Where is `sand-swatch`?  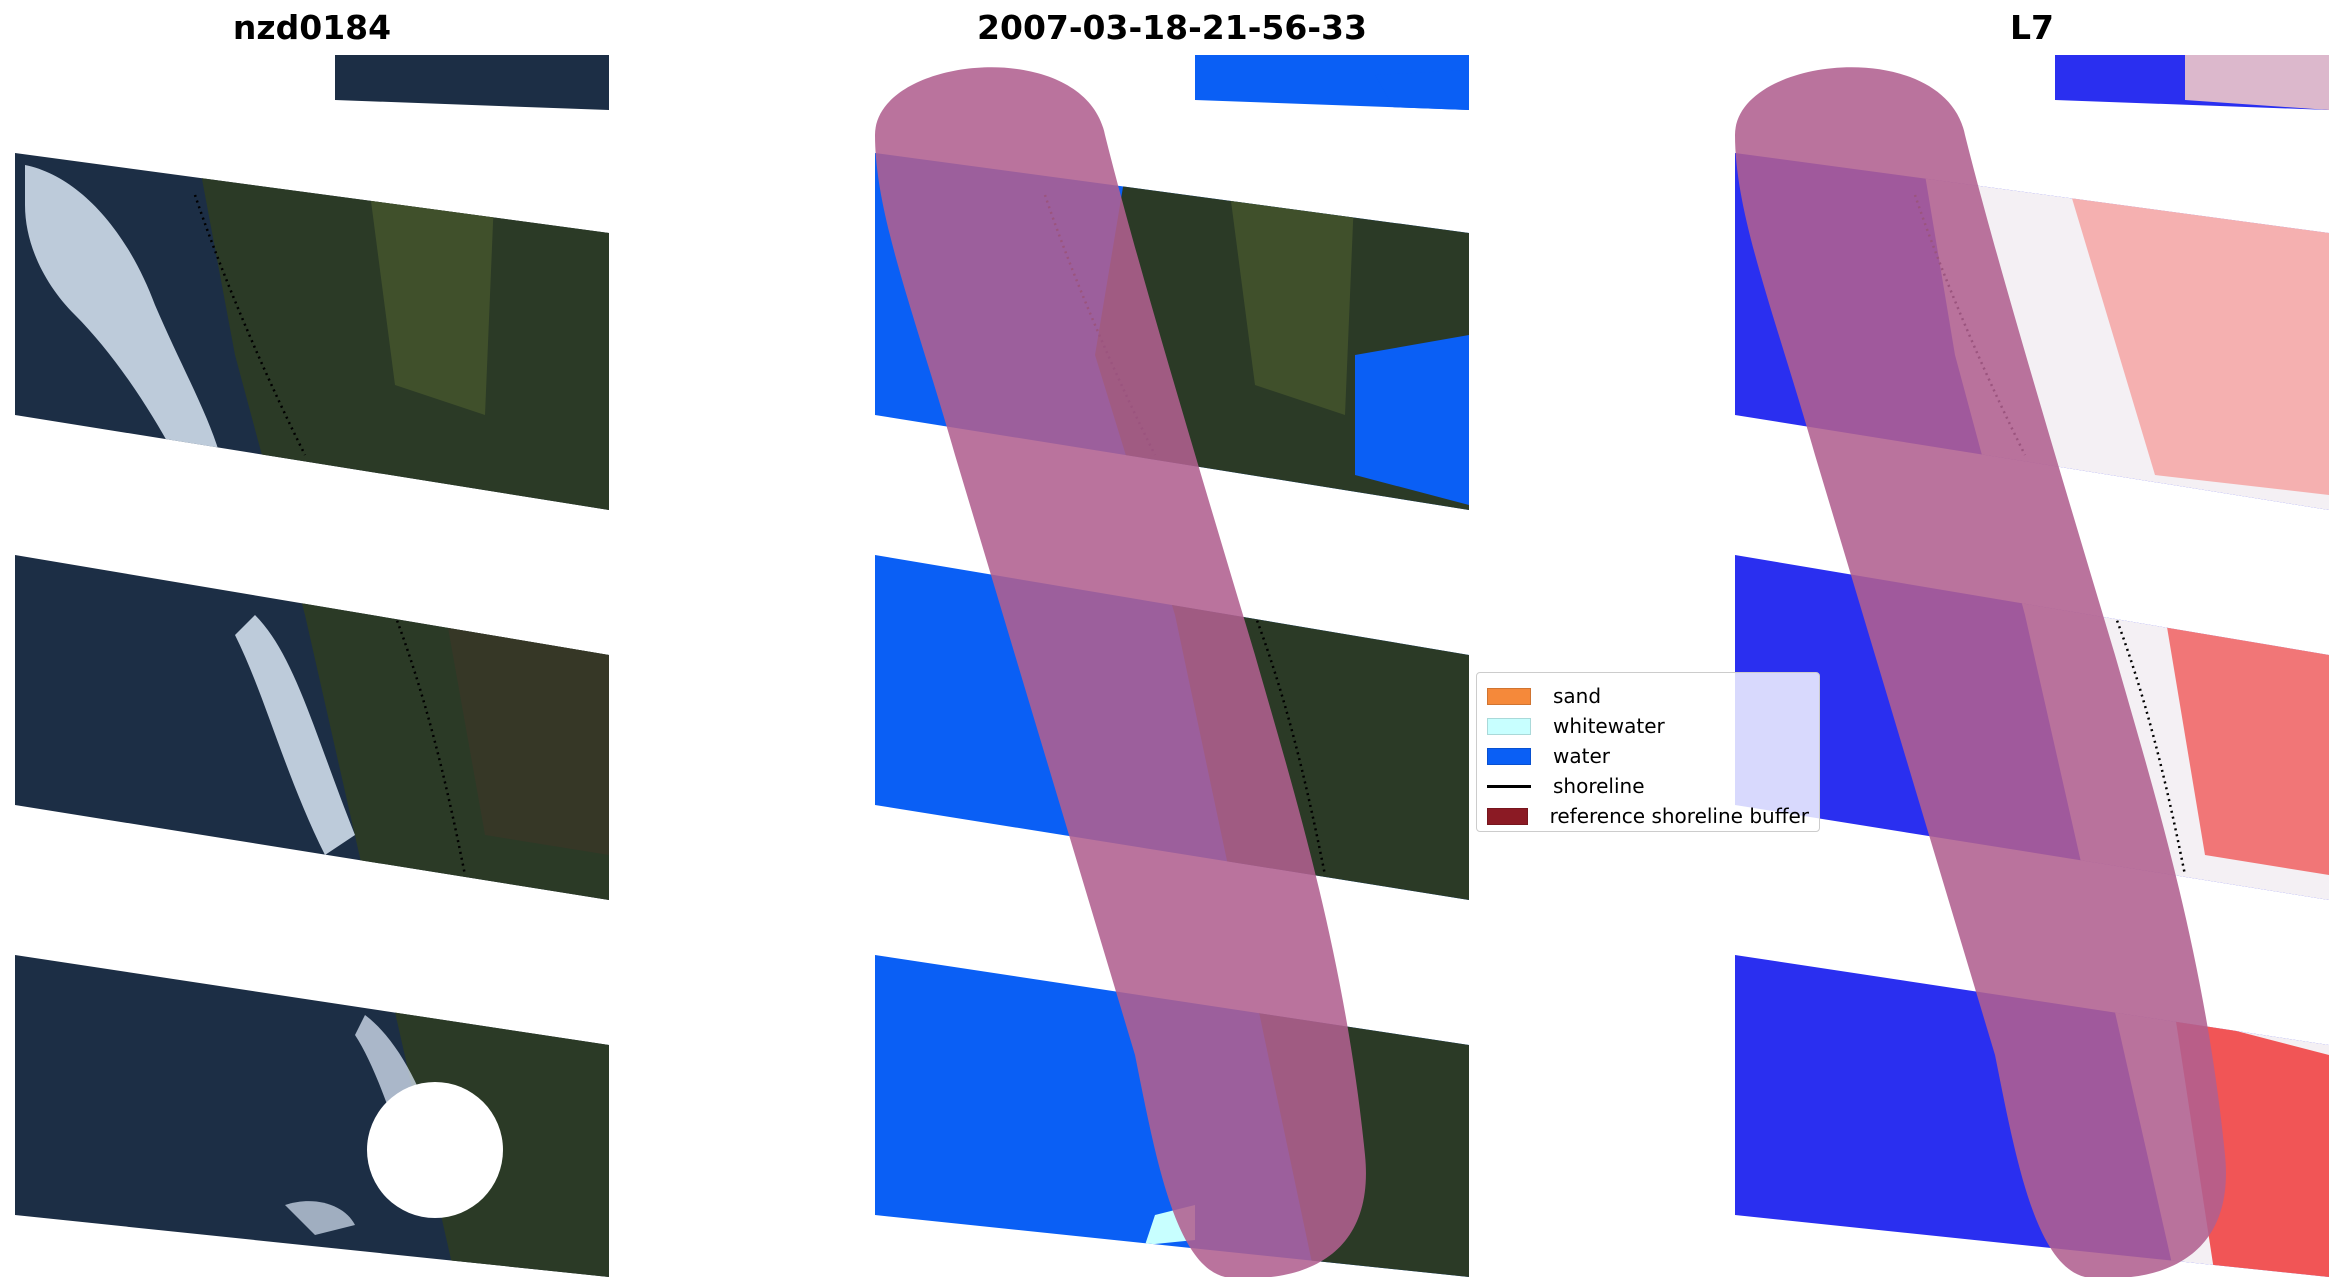 sand-swatch is located at coordinates (1509, 696).